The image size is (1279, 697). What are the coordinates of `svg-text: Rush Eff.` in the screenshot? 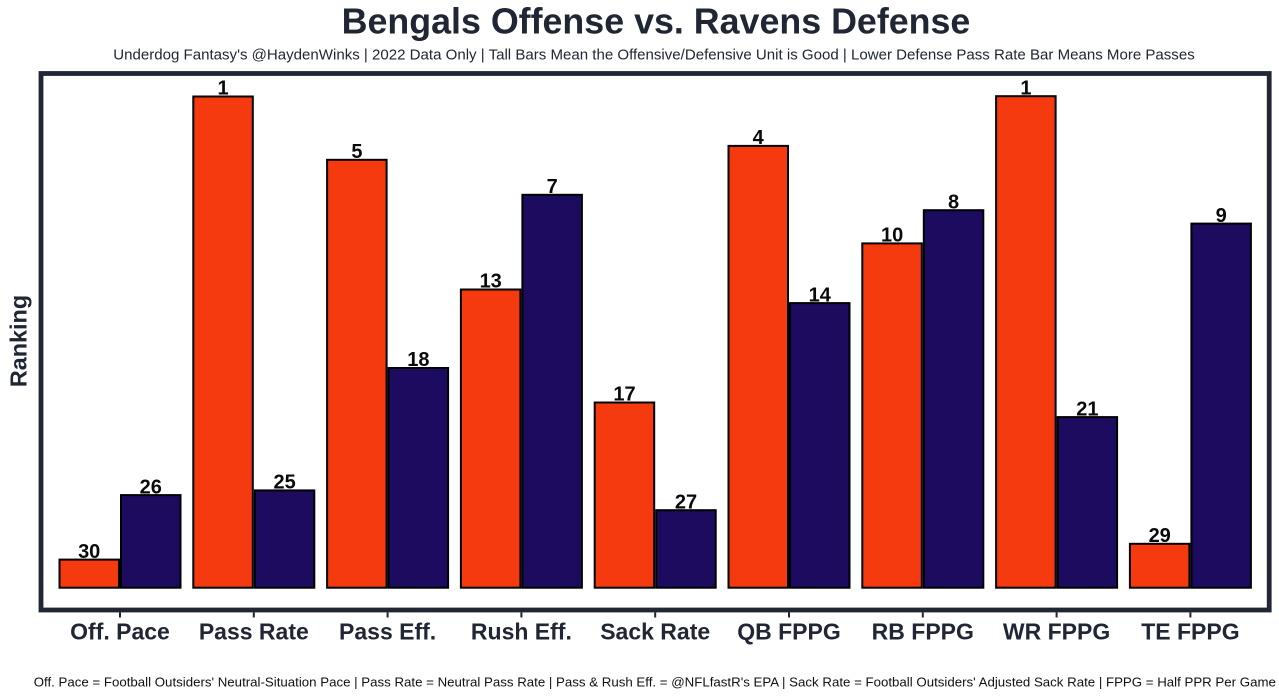 It's located at (521, 632).